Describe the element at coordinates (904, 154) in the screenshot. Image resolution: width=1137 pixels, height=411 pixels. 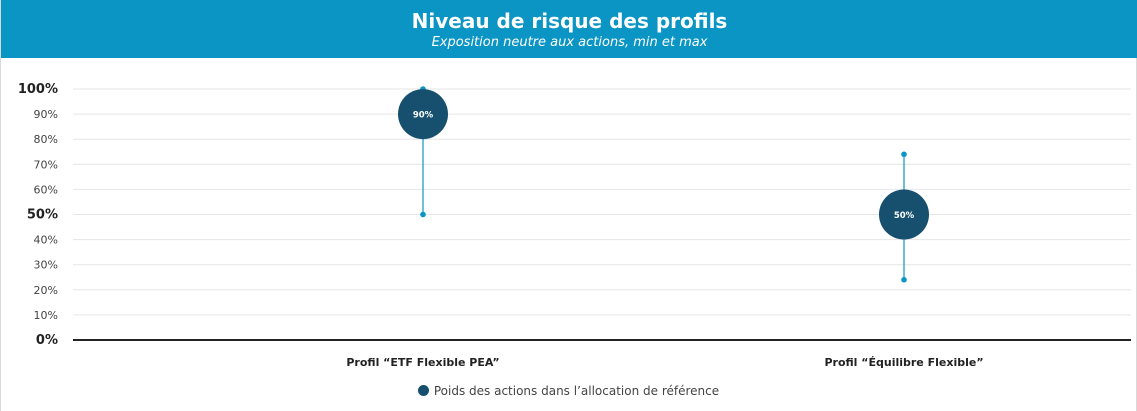
I see `range-max-dot` at that location.